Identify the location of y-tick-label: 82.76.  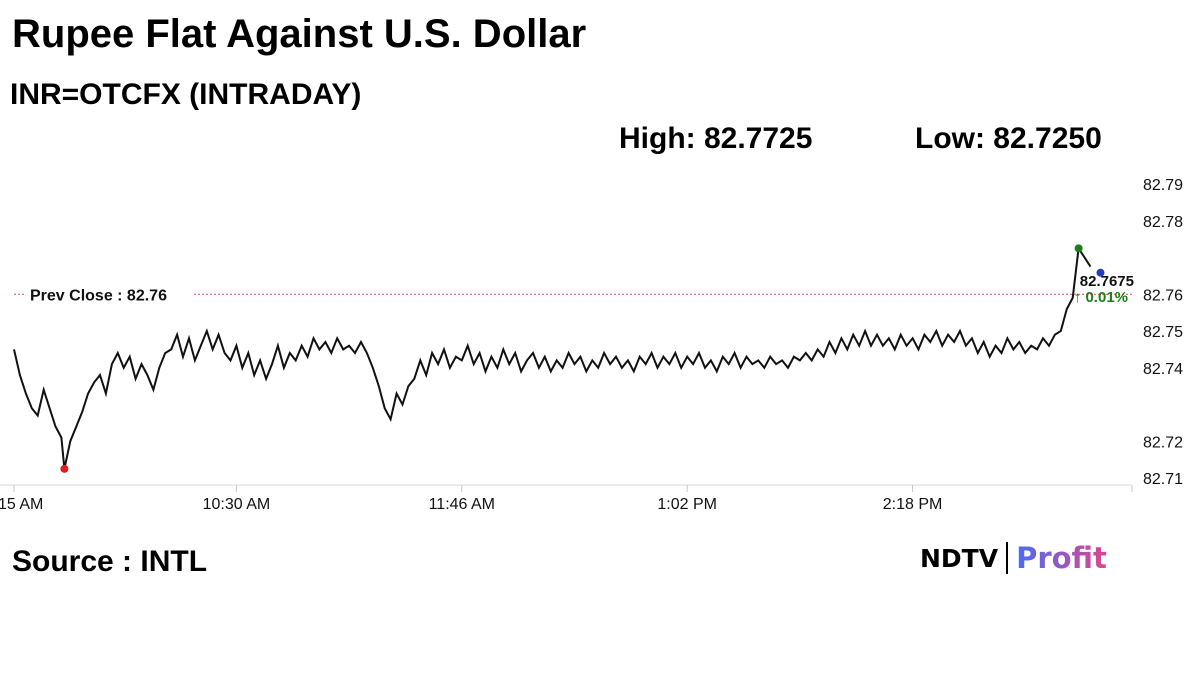
(1163, 295).